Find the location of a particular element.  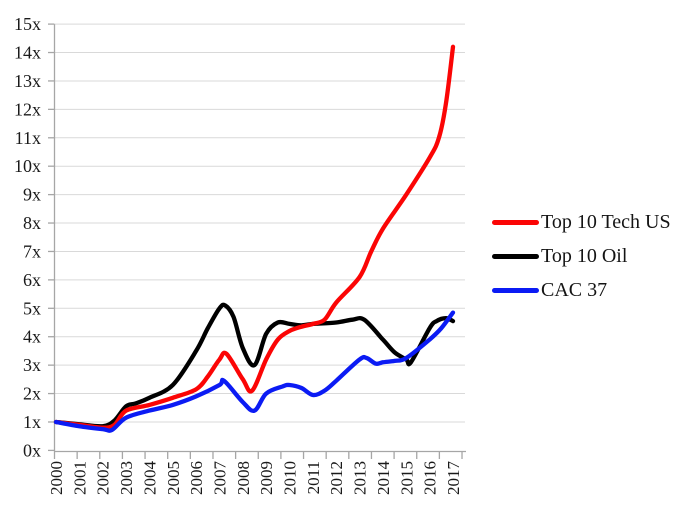

legend-item-top-10-tech-us: Top 10 Tech US is located at coordinates (581, 222).